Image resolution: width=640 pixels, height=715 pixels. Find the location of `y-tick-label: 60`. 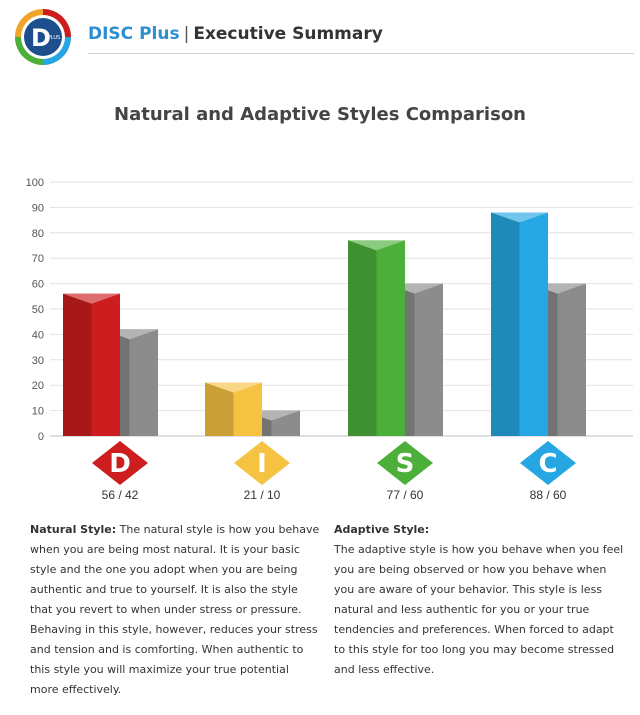

y-tick-label: 60 is located at coordinates (38, 285).